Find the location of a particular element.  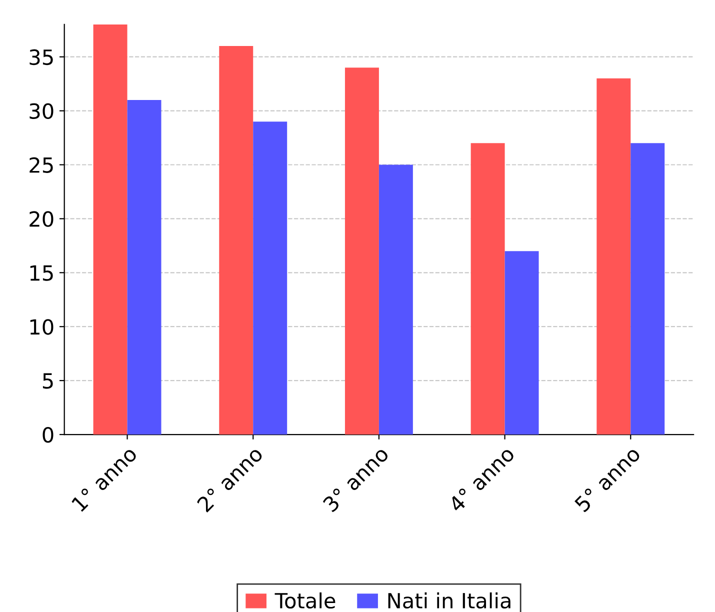

y-tick-label: 35 is located at coordinates (41, 57).